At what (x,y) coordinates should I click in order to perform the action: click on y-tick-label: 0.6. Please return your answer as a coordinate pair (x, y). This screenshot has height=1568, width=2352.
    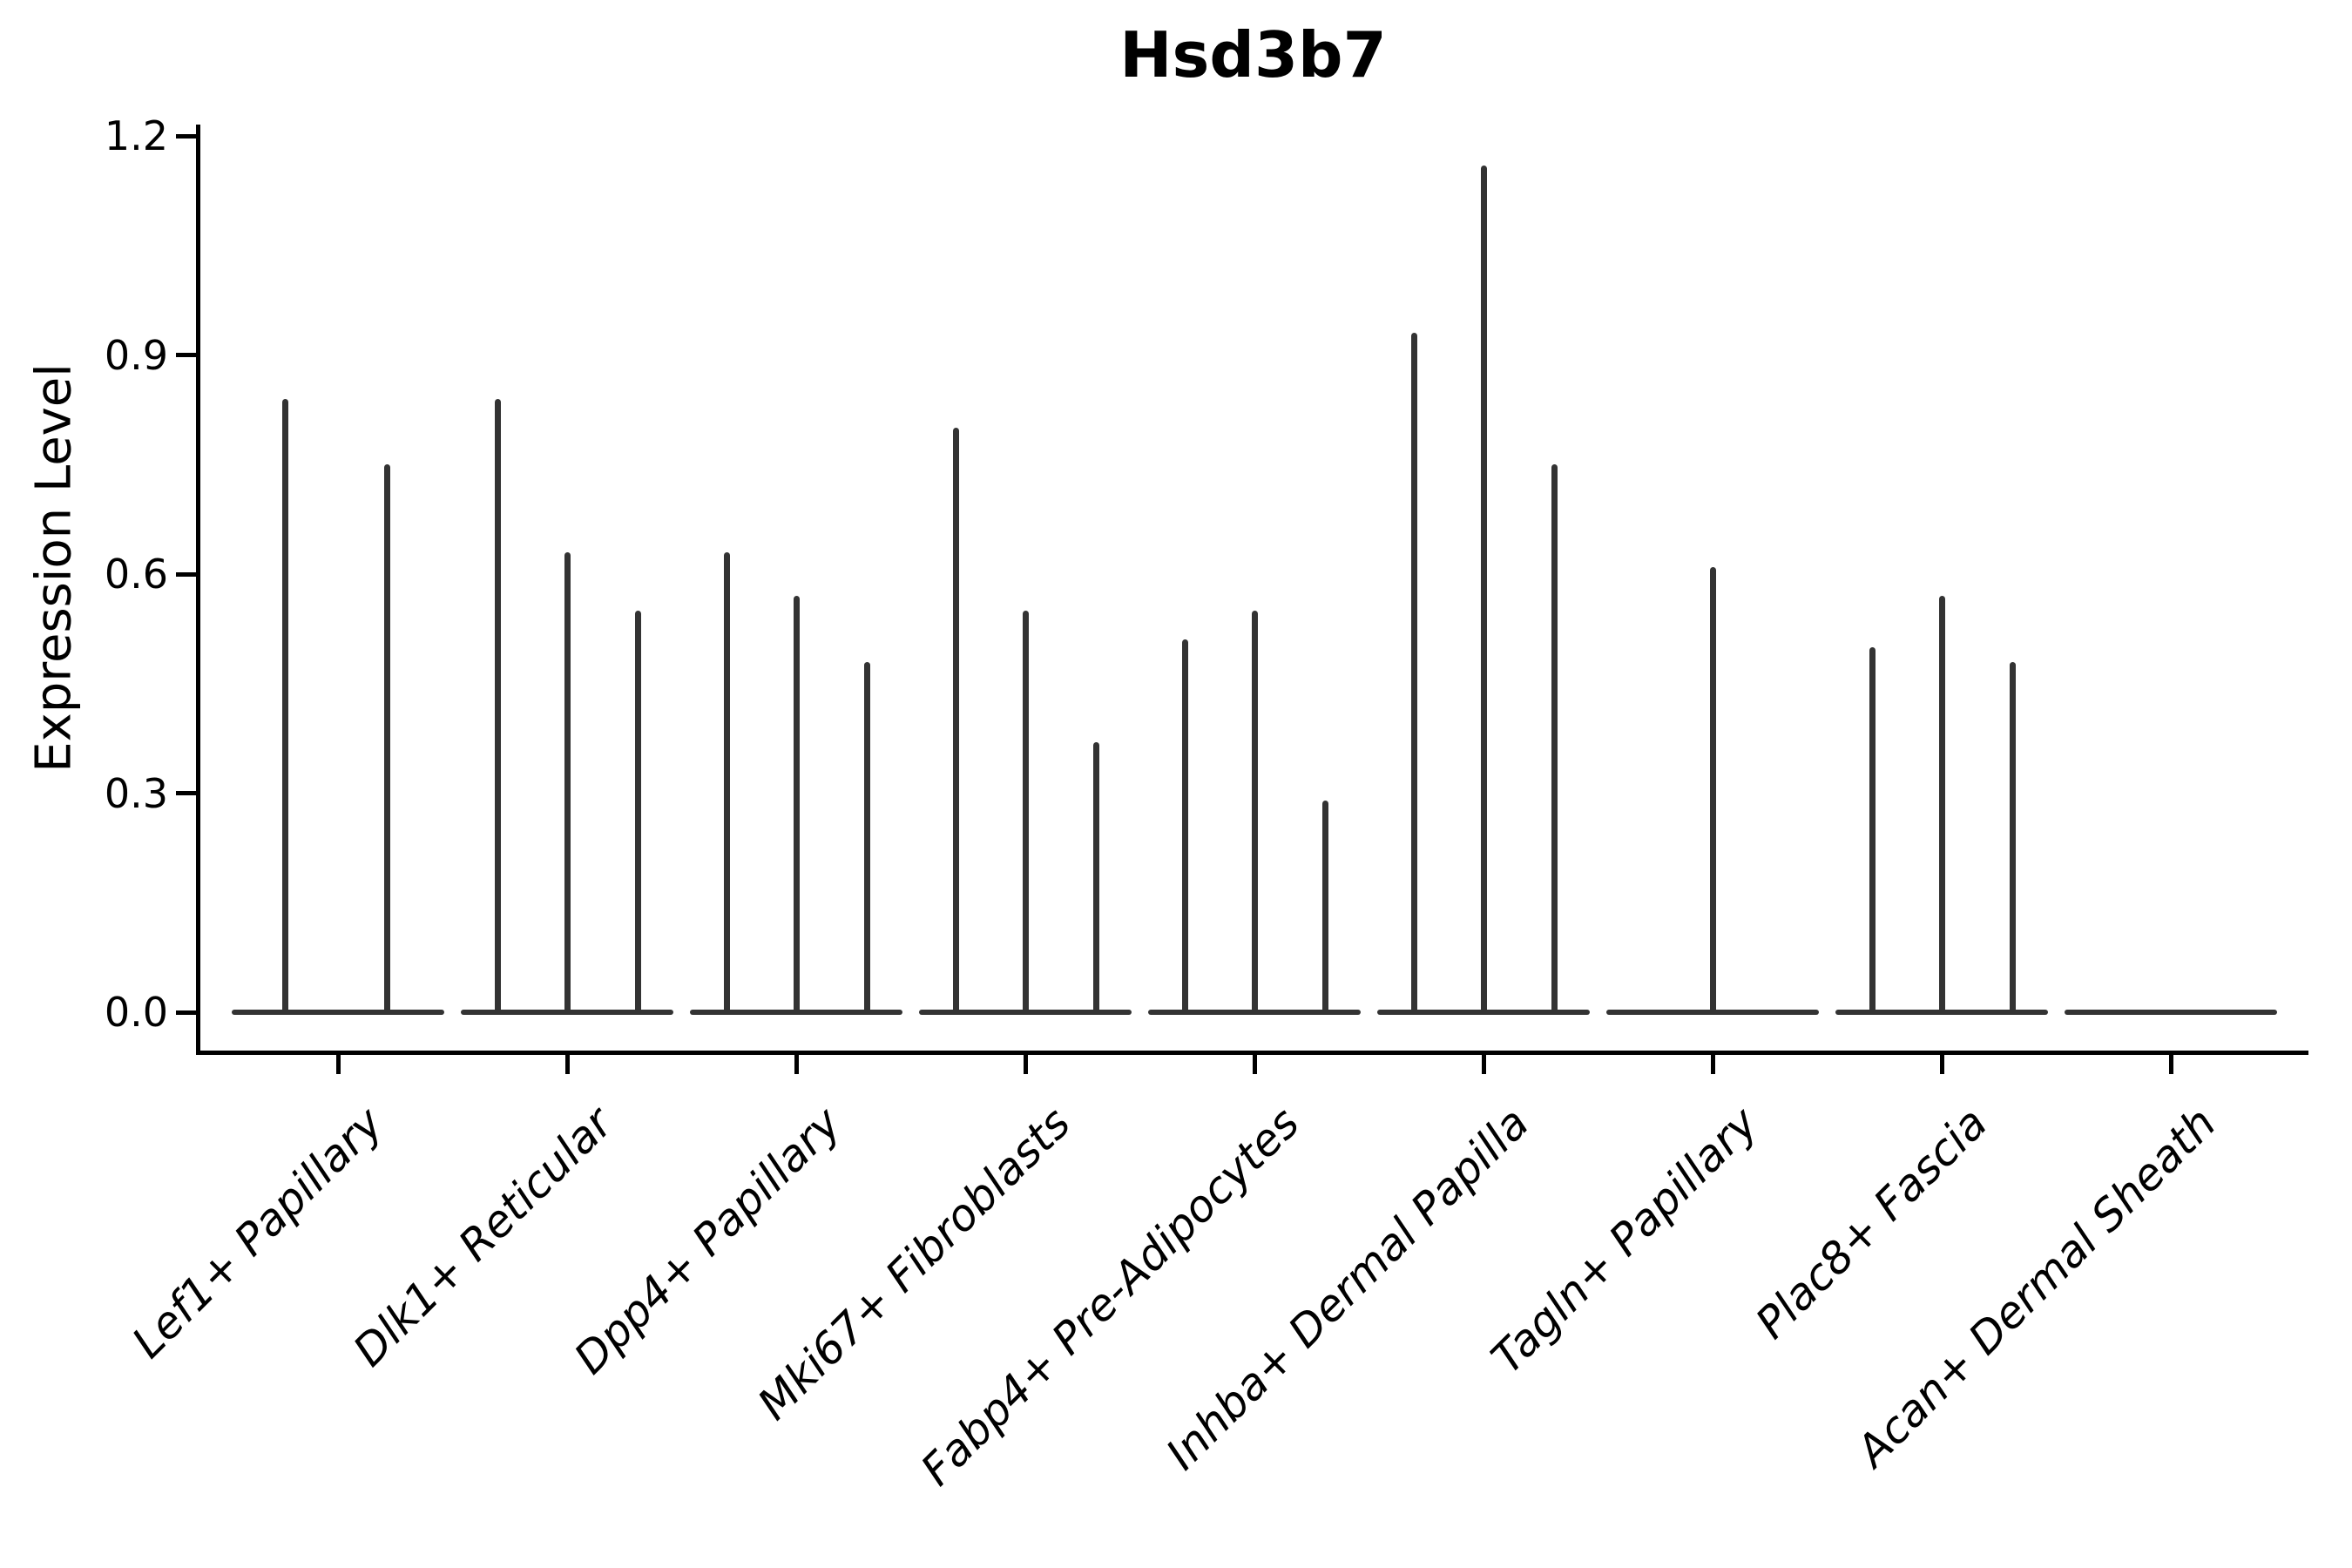
    Looking at the image, I should click on (136, 574).